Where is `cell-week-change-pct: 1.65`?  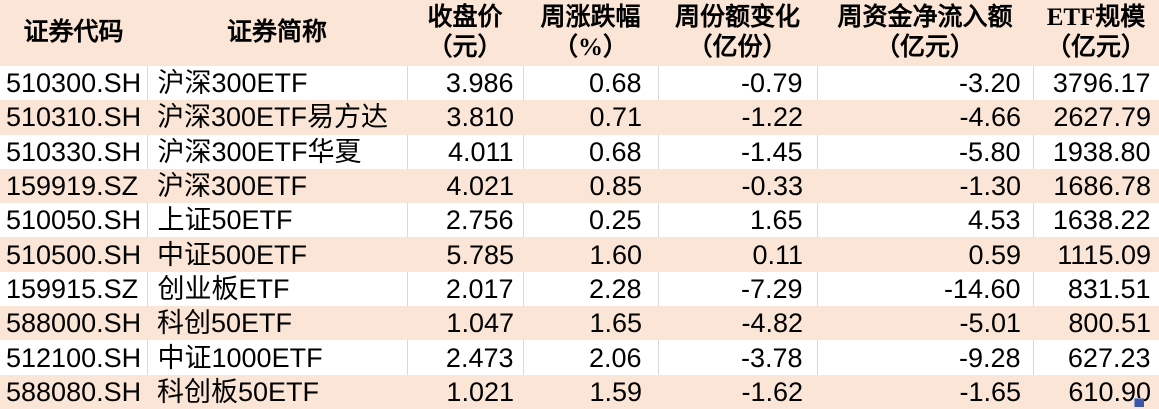 cell-week-change-pct: 1.65 is located at coordinates (590, 323).